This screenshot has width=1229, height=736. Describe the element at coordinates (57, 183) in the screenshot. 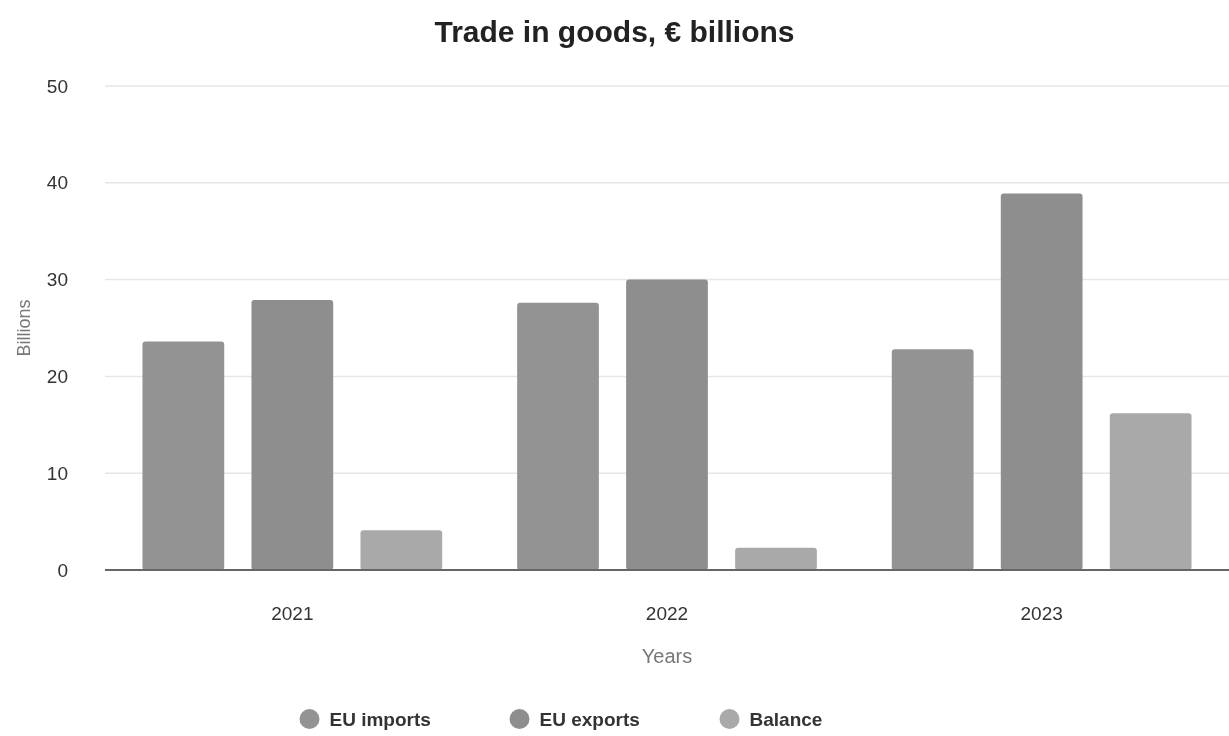

I see `y-tick-label: 40` at that location.